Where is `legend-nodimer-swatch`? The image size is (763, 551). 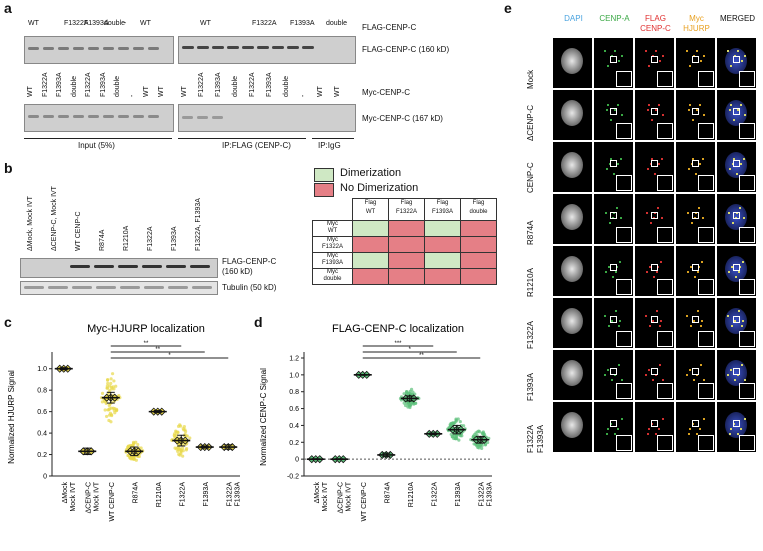
legend-nodimer-swatch is located at coordinates (324, 190).